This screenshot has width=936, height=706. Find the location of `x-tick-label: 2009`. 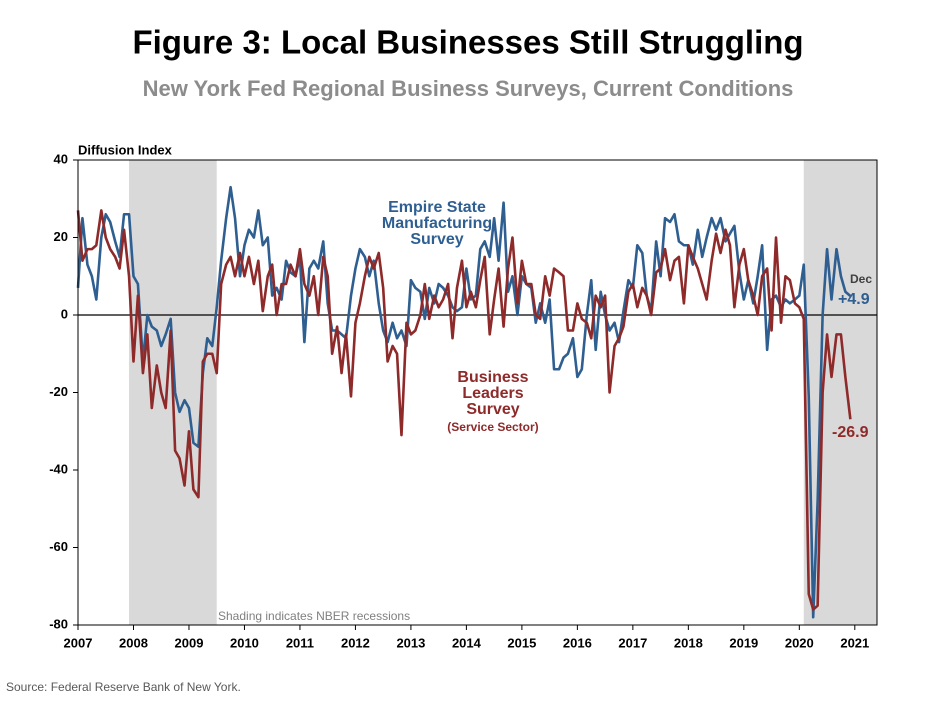

x-tick-label: 2009 is located at coordinates (189, 642).